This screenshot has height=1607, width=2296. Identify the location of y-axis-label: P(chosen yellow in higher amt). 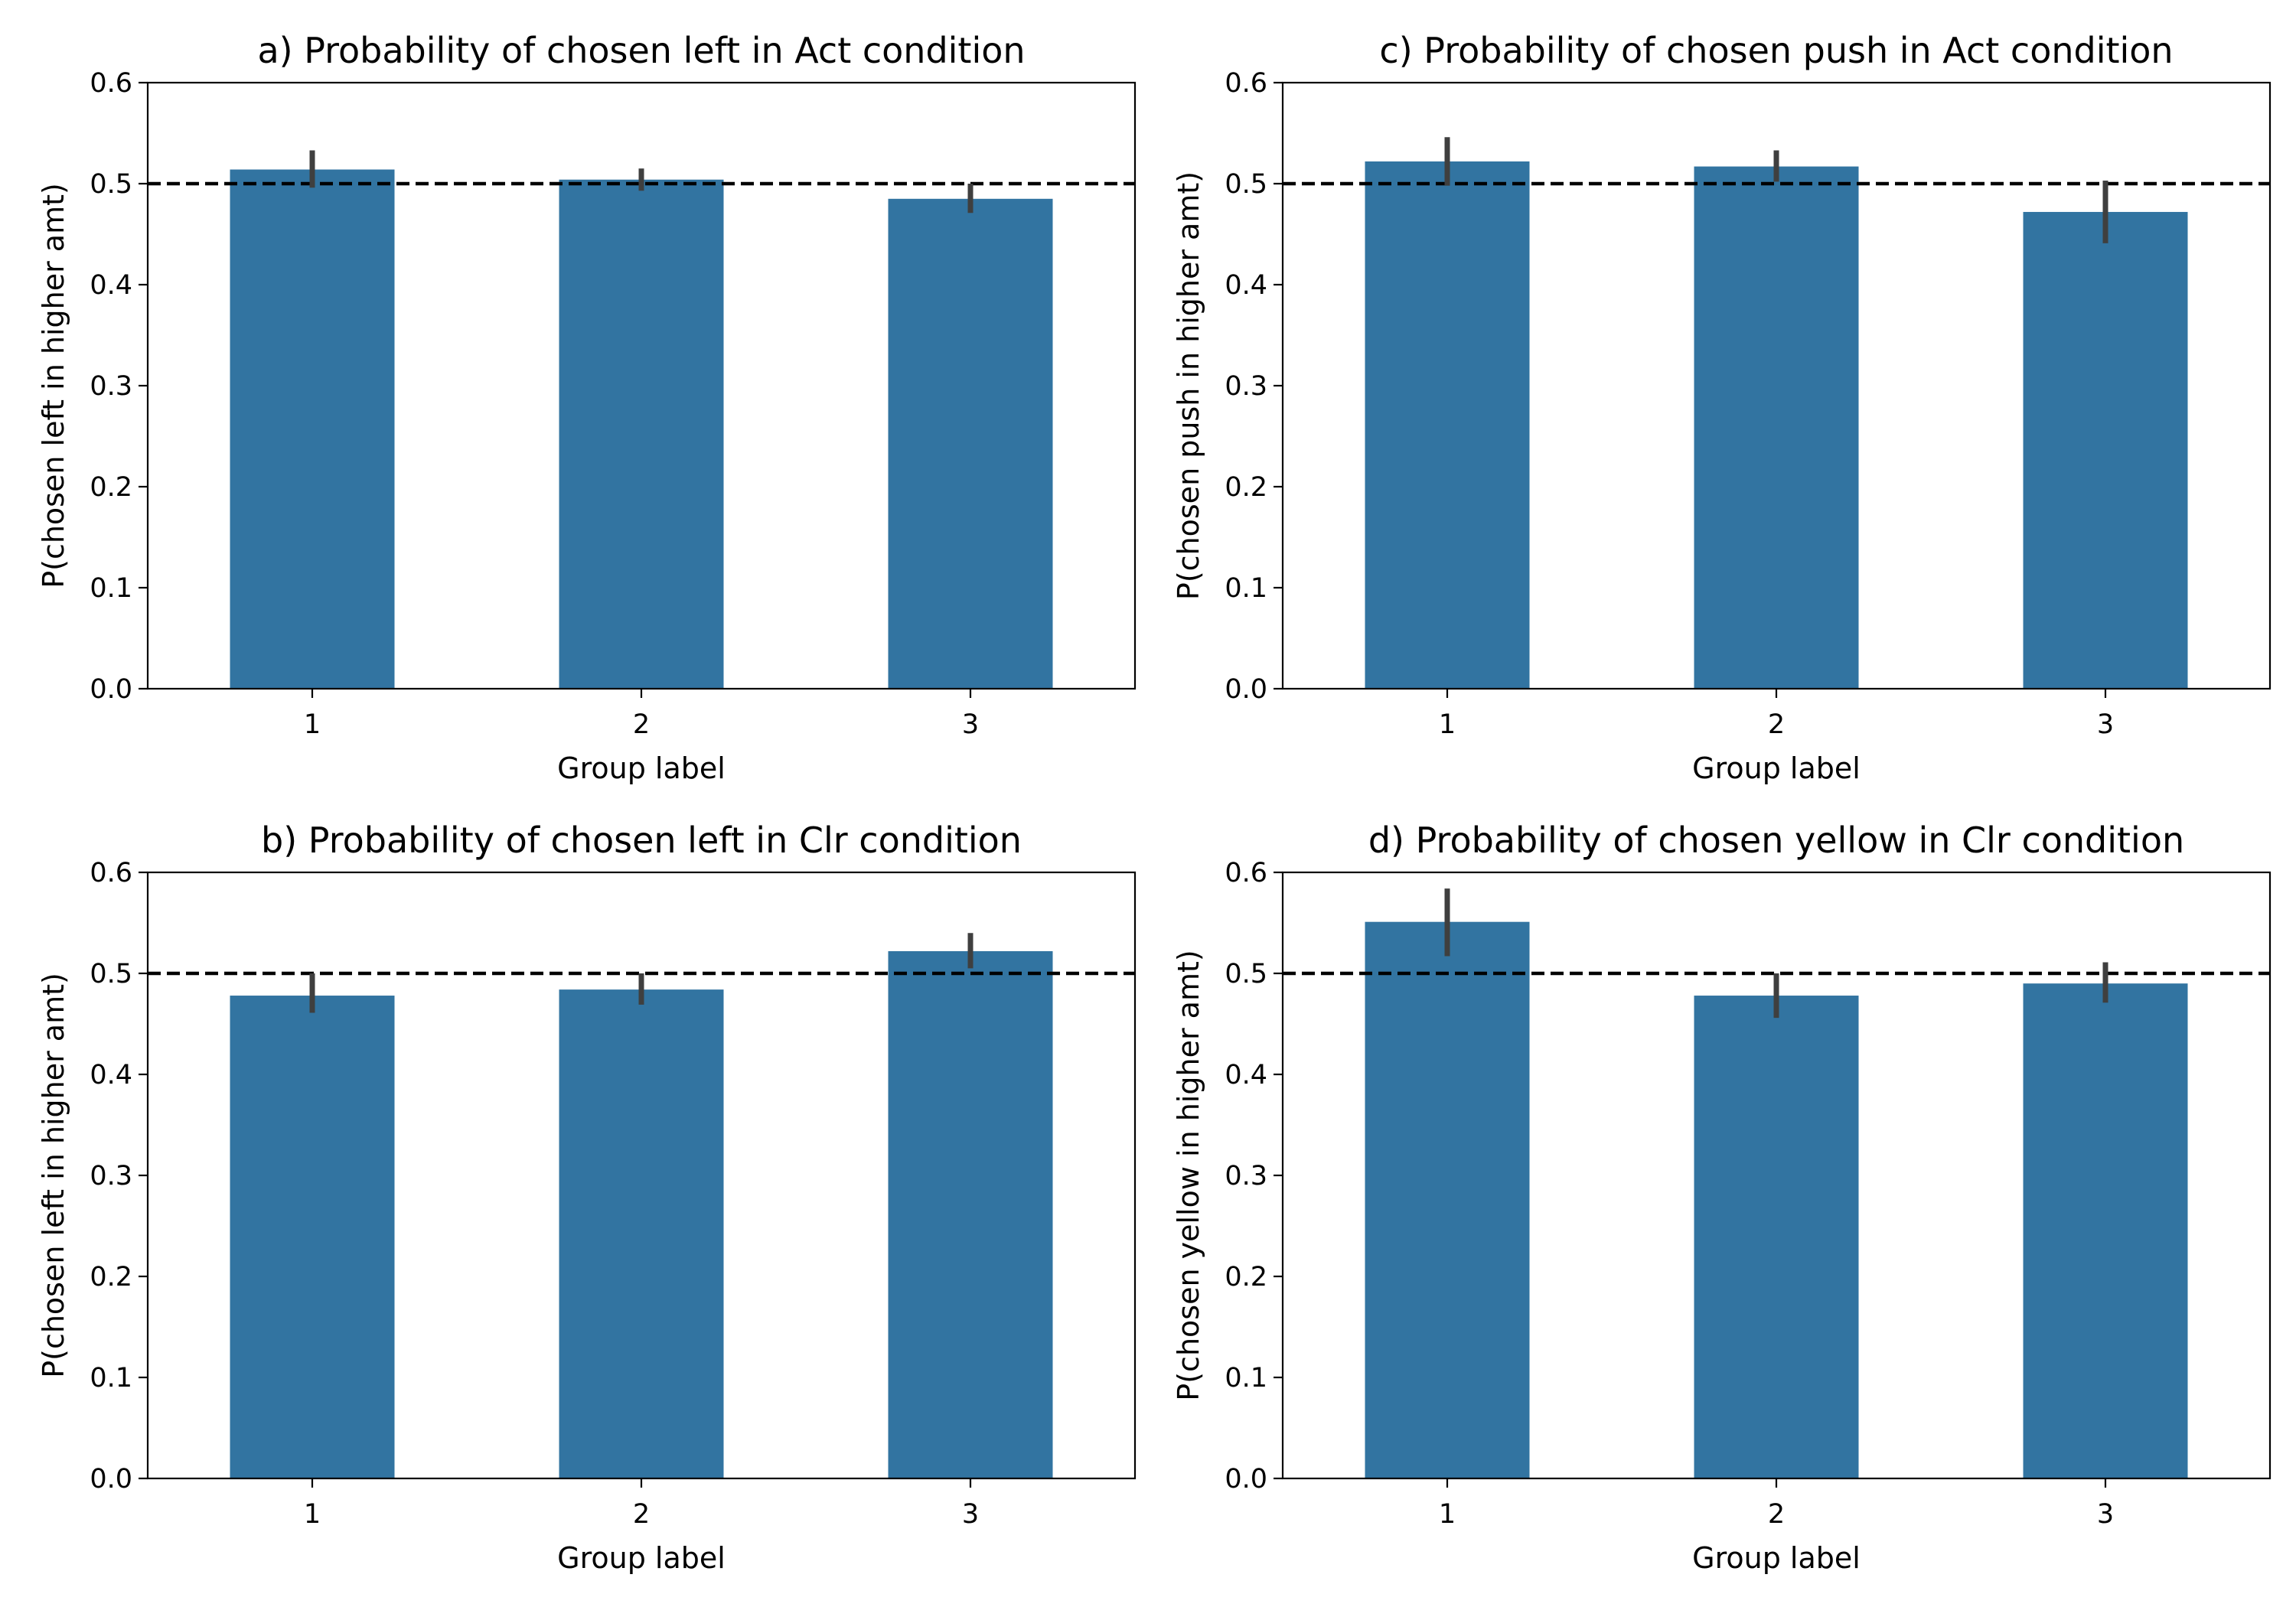
(1188, 1175).